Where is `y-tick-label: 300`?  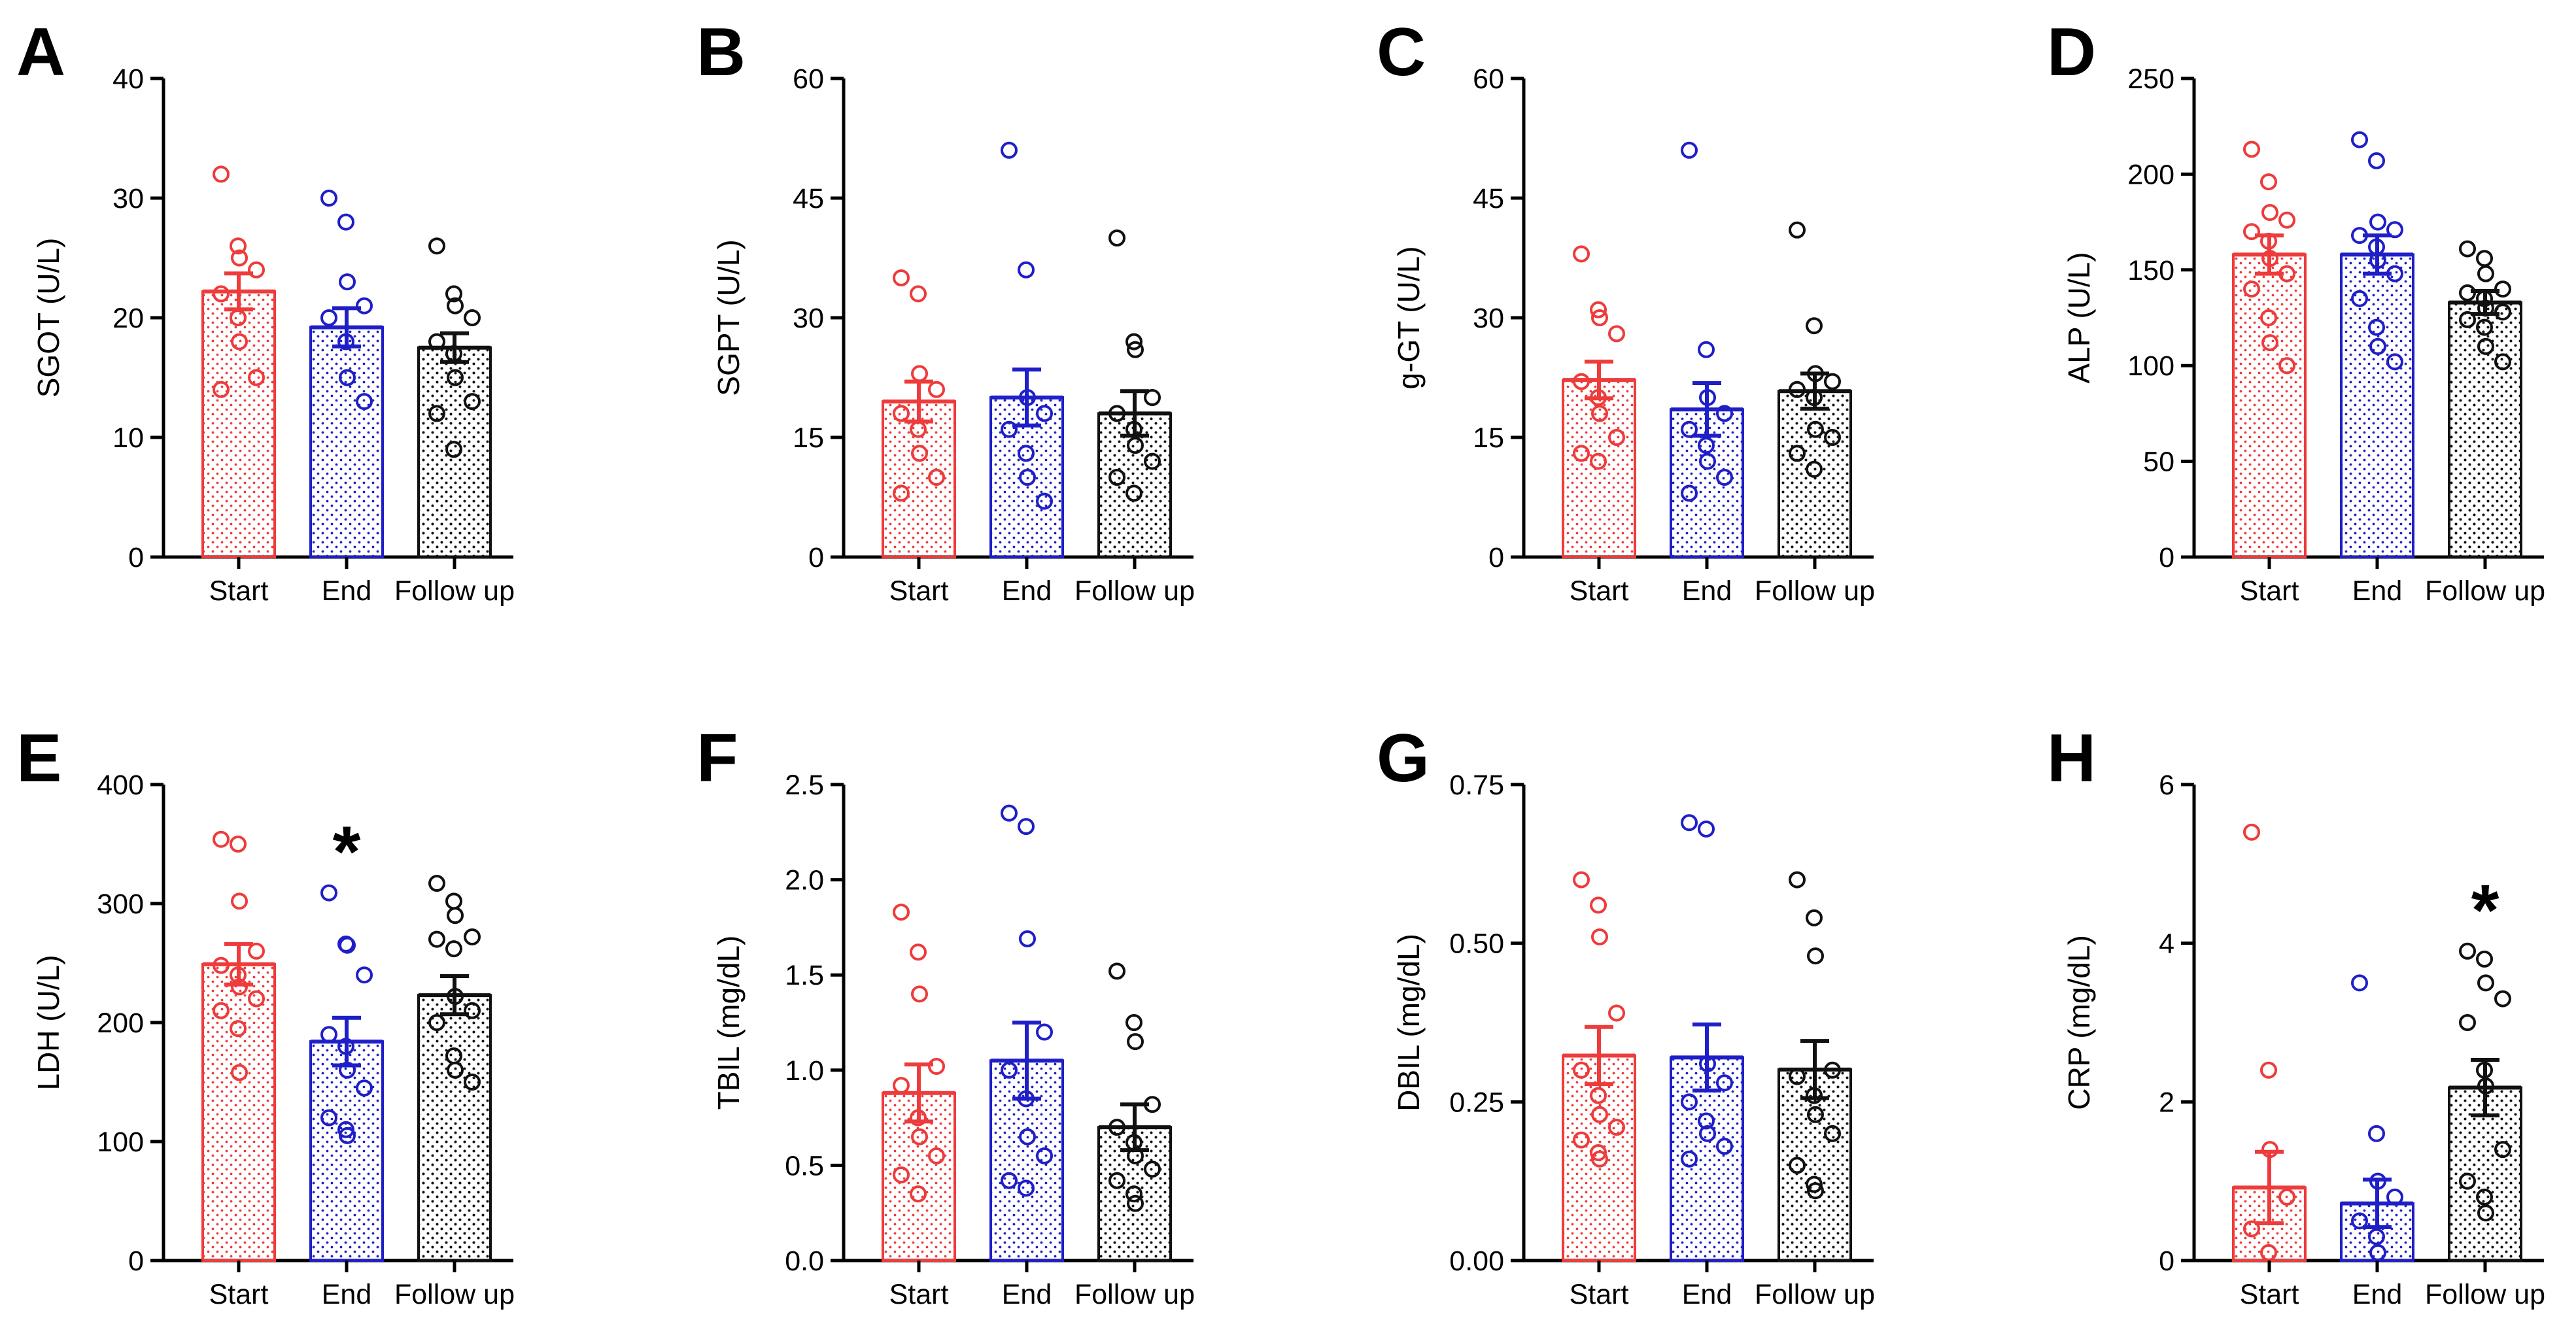
y-tick-label: 300 is located at coordinates (121, 904).